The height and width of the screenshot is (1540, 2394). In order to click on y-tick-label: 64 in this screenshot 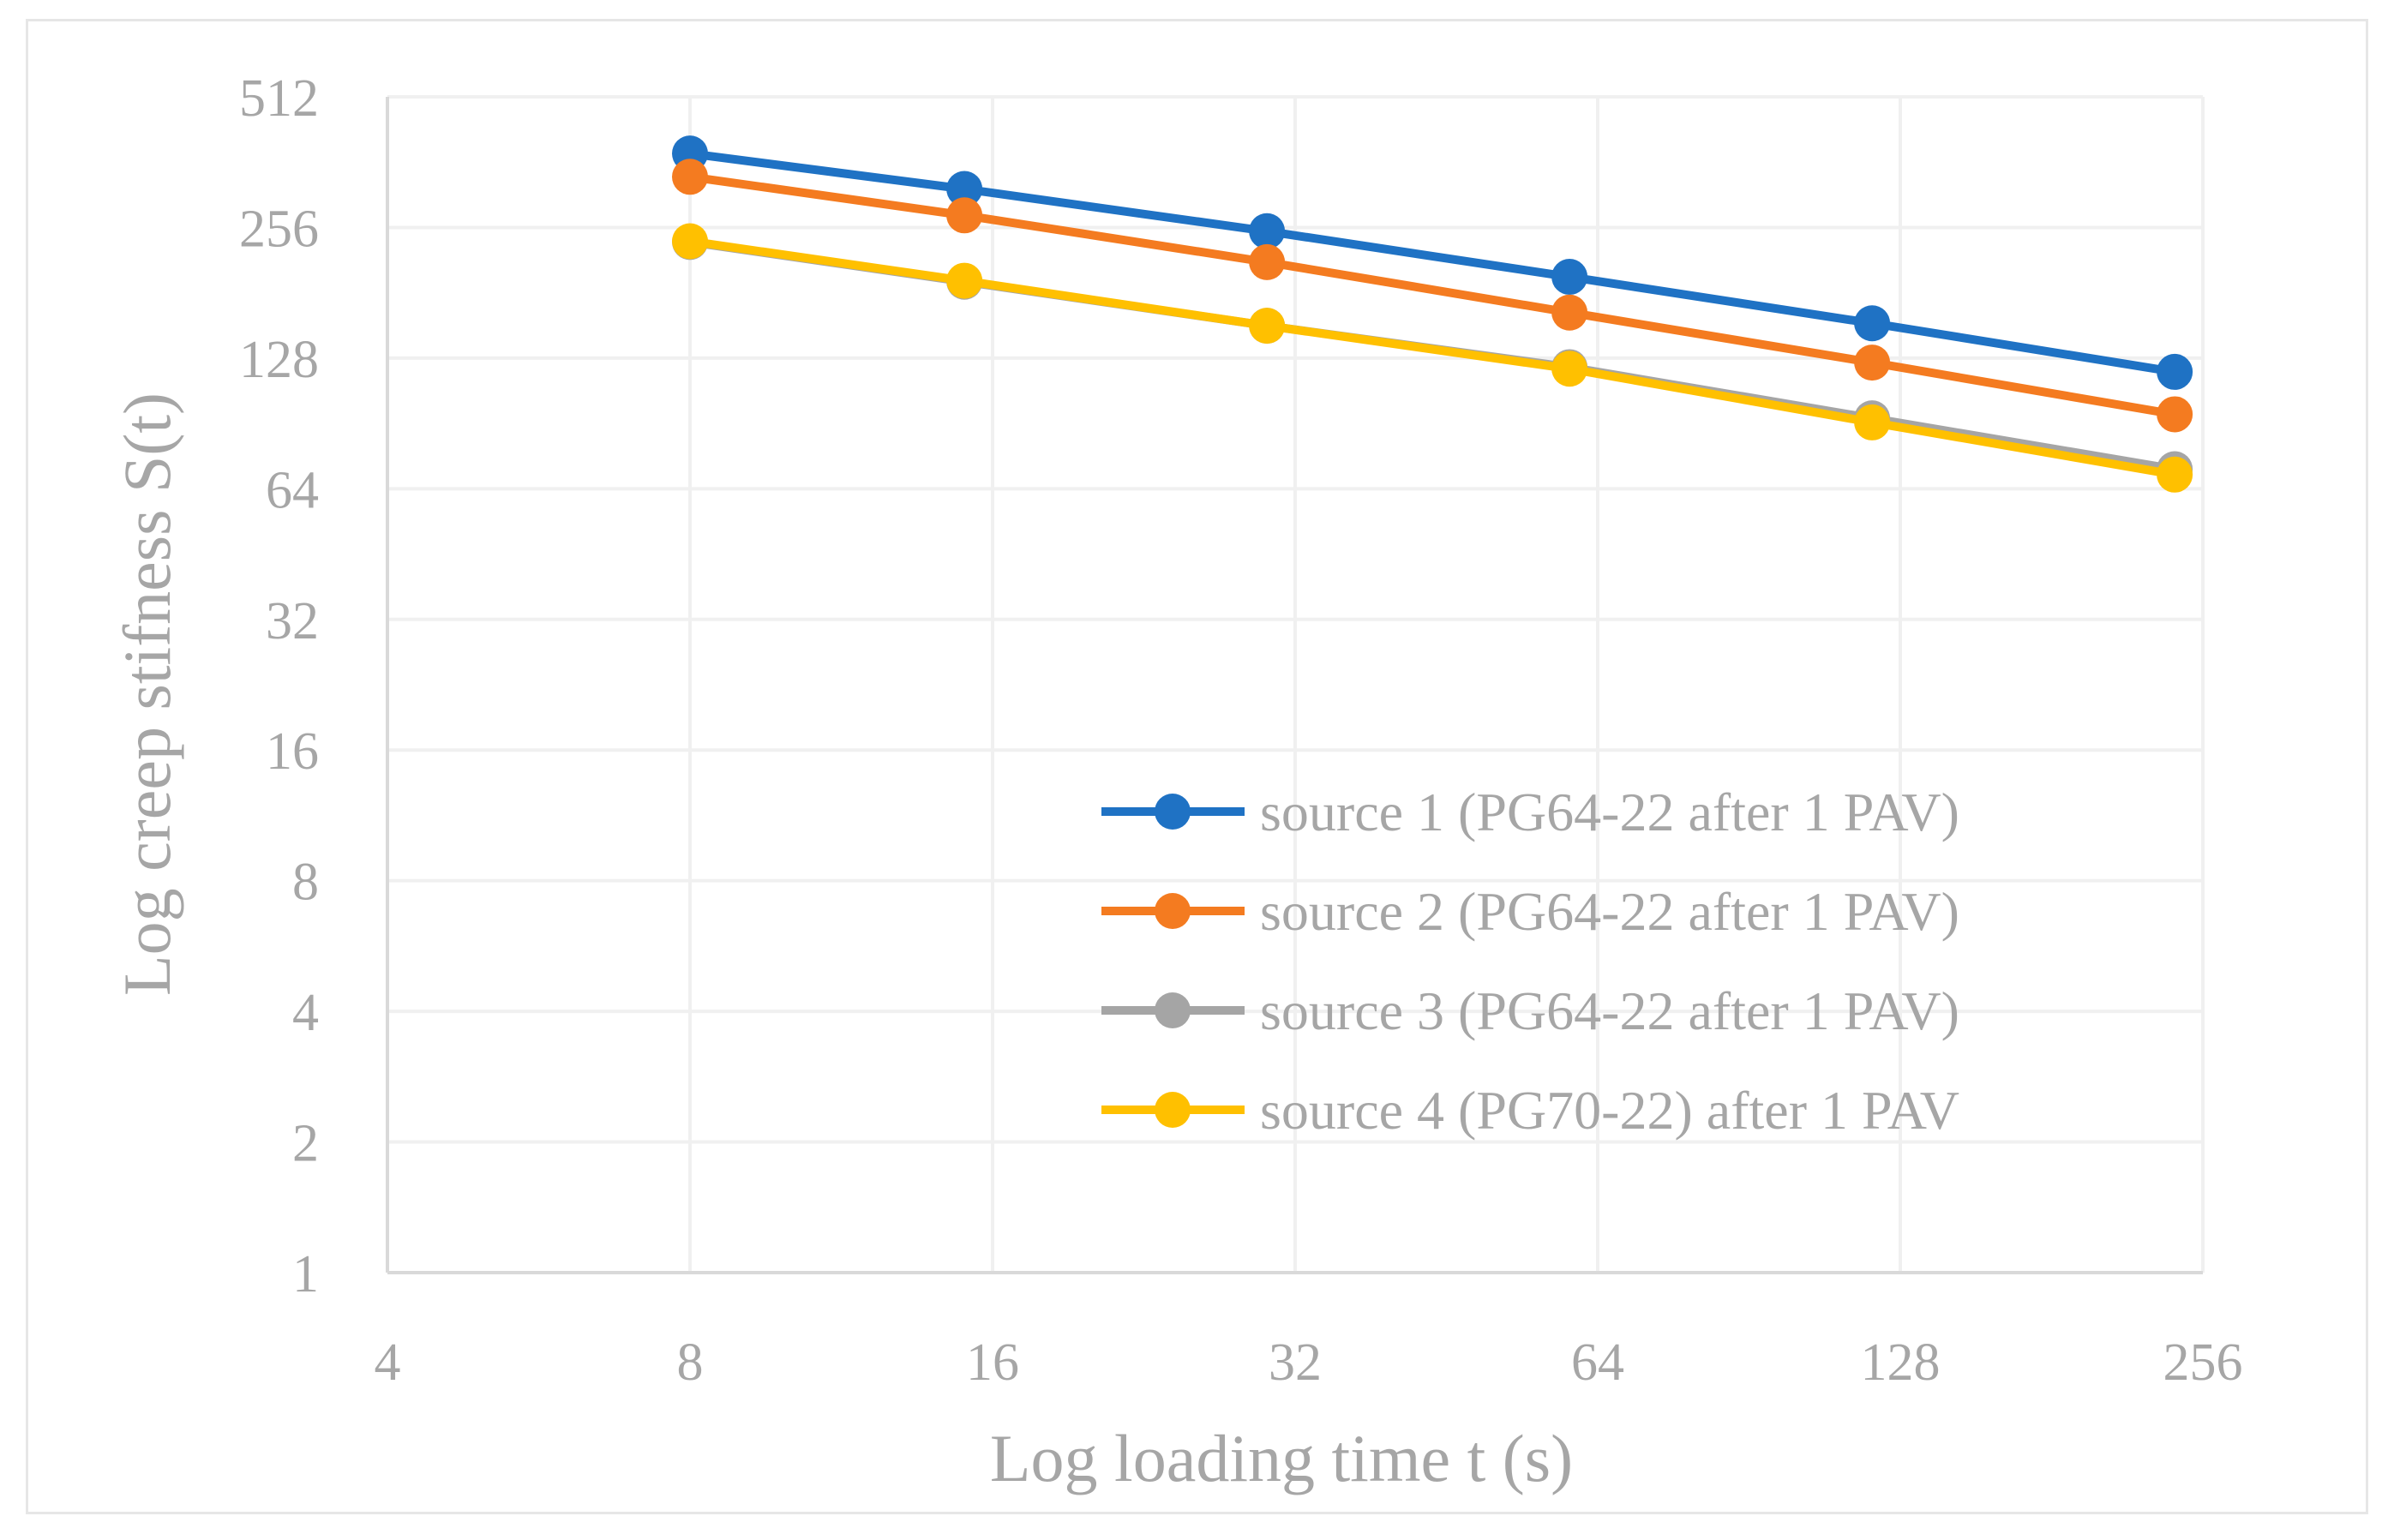, I will do `click(292, 490)`.